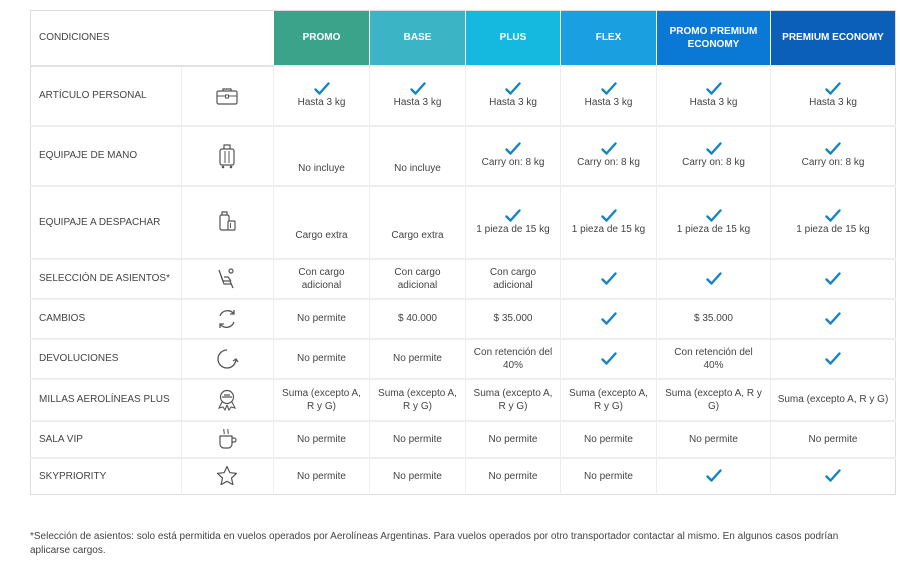  Describe the element at coordinates (105, 95) in the screenshot. I see `condition-label: ARTÍCULO PERSONAL` at that location.